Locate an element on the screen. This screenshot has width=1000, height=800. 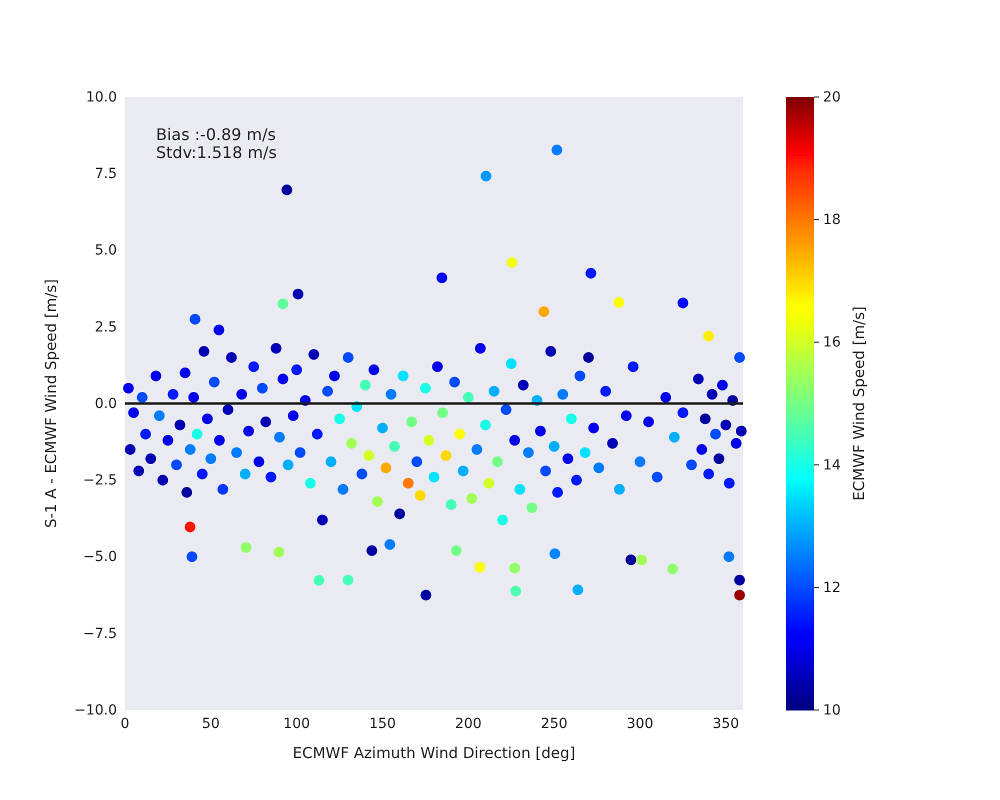
color-bar-label: 18 is located at coordinates (832, 220).